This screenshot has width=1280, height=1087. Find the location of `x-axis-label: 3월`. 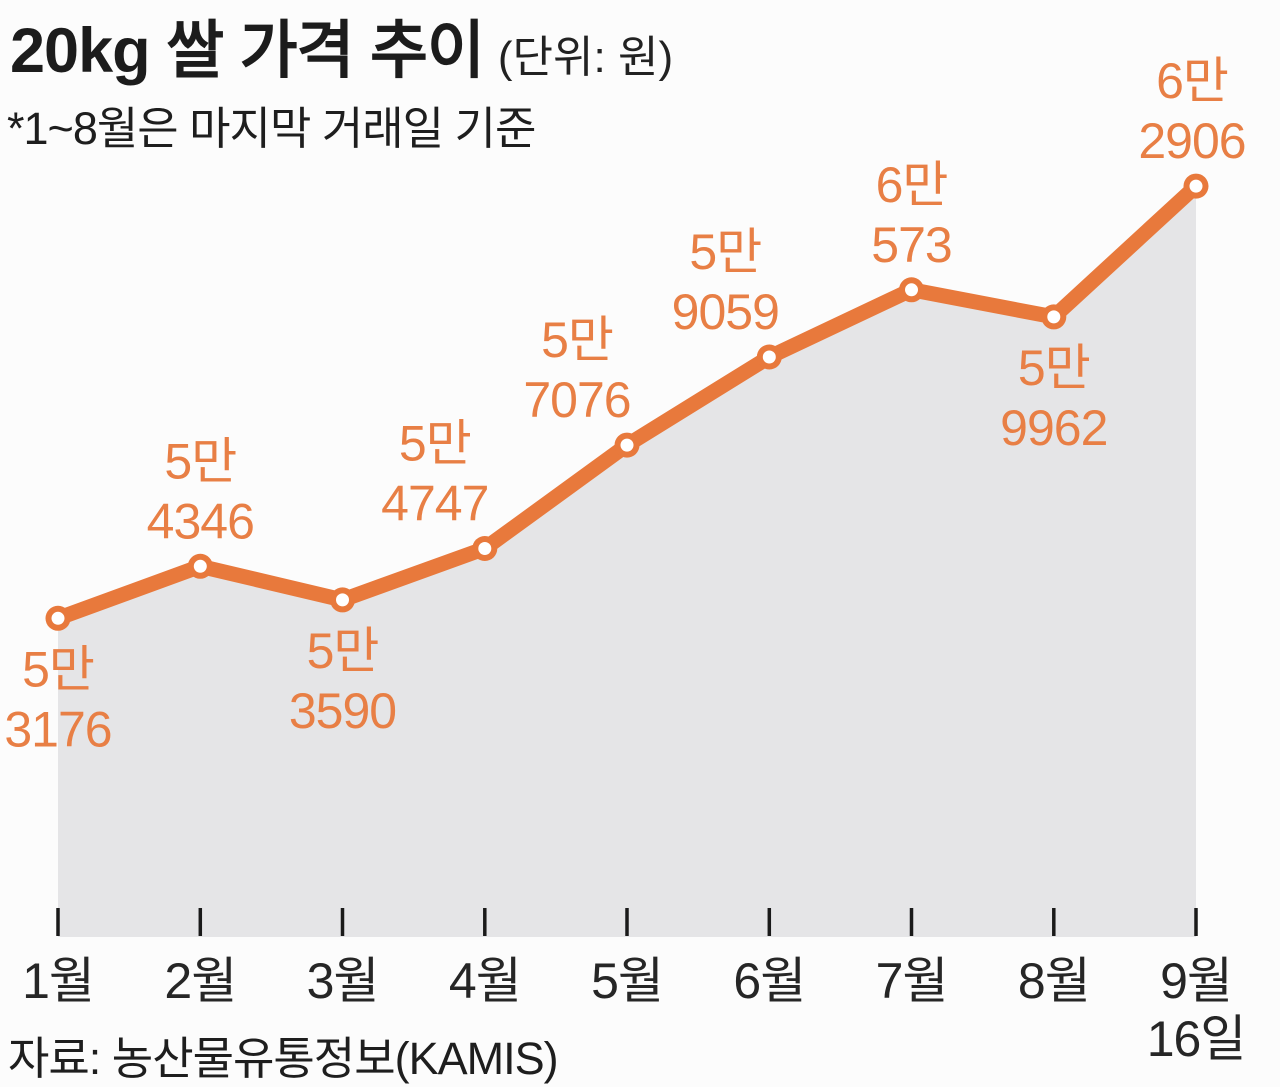

x-axis-label: 3월 is located at coordinates (343, 981).